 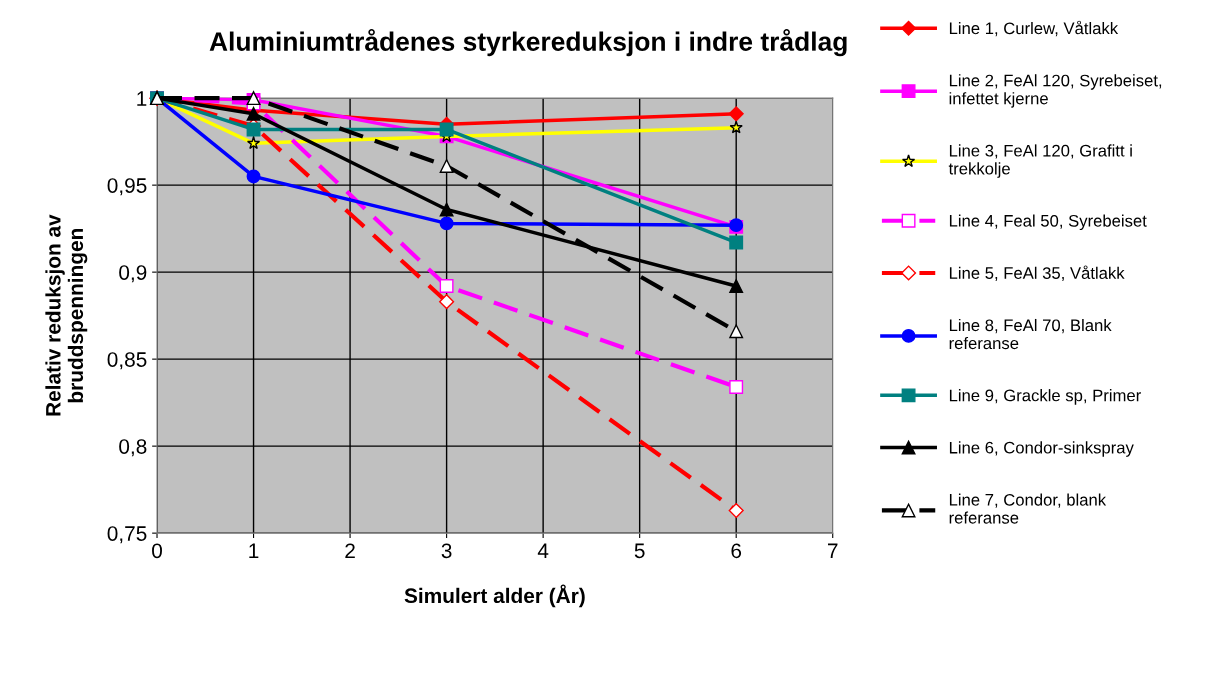 What do you see at coordinates (1034, 28) in the screenshot?
I see `legend-label: Line 1, Curlew, Våtlakk` at bounding box center [1034, 28].